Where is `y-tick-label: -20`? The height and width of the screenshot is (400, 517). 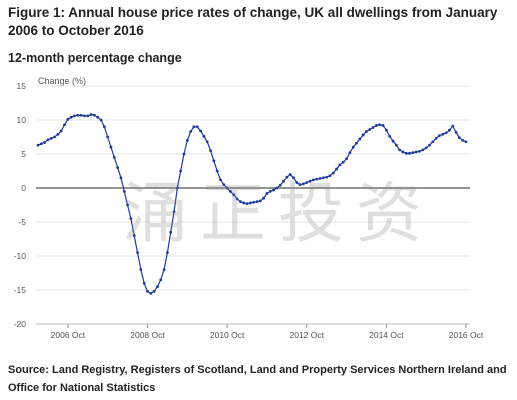
y-tick-label: -20 is located at coordinates (20, 324).